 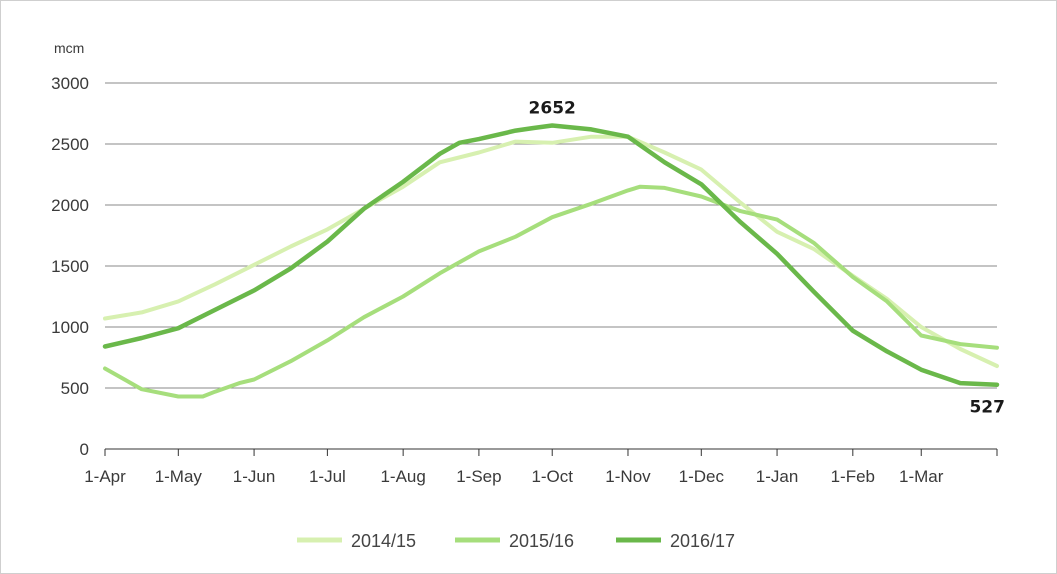 I want to click on y-axis-unit-label: mcm, so click(x=69, y=48).